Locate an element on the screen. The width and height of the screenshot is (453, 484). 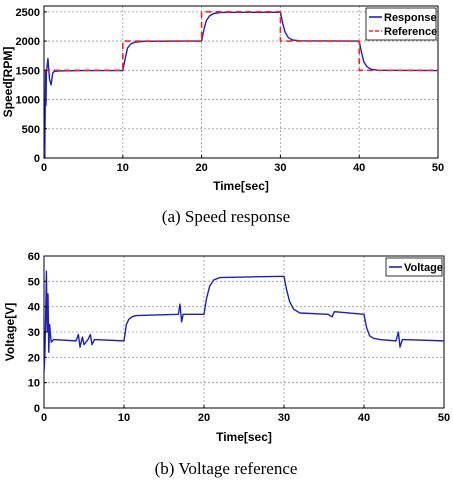
legend-label: Reference is located at coordinates (410, 32).